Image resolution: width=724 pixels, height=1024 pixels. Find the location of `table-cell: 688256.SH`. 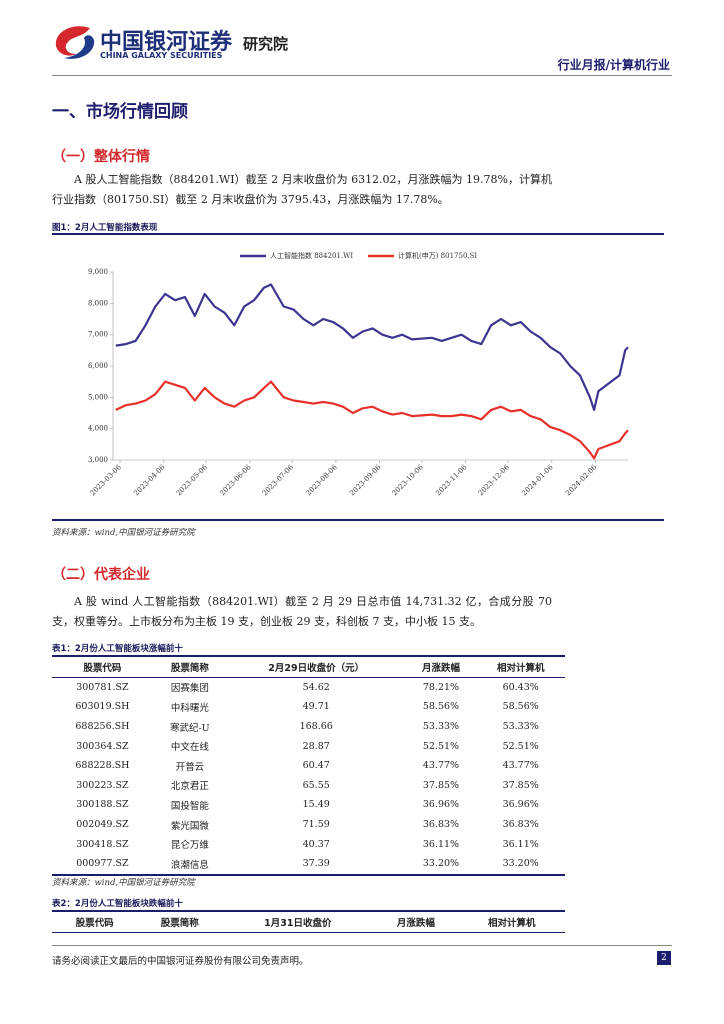

table-cell: 688256.SH is located at coordinates (102, 727).